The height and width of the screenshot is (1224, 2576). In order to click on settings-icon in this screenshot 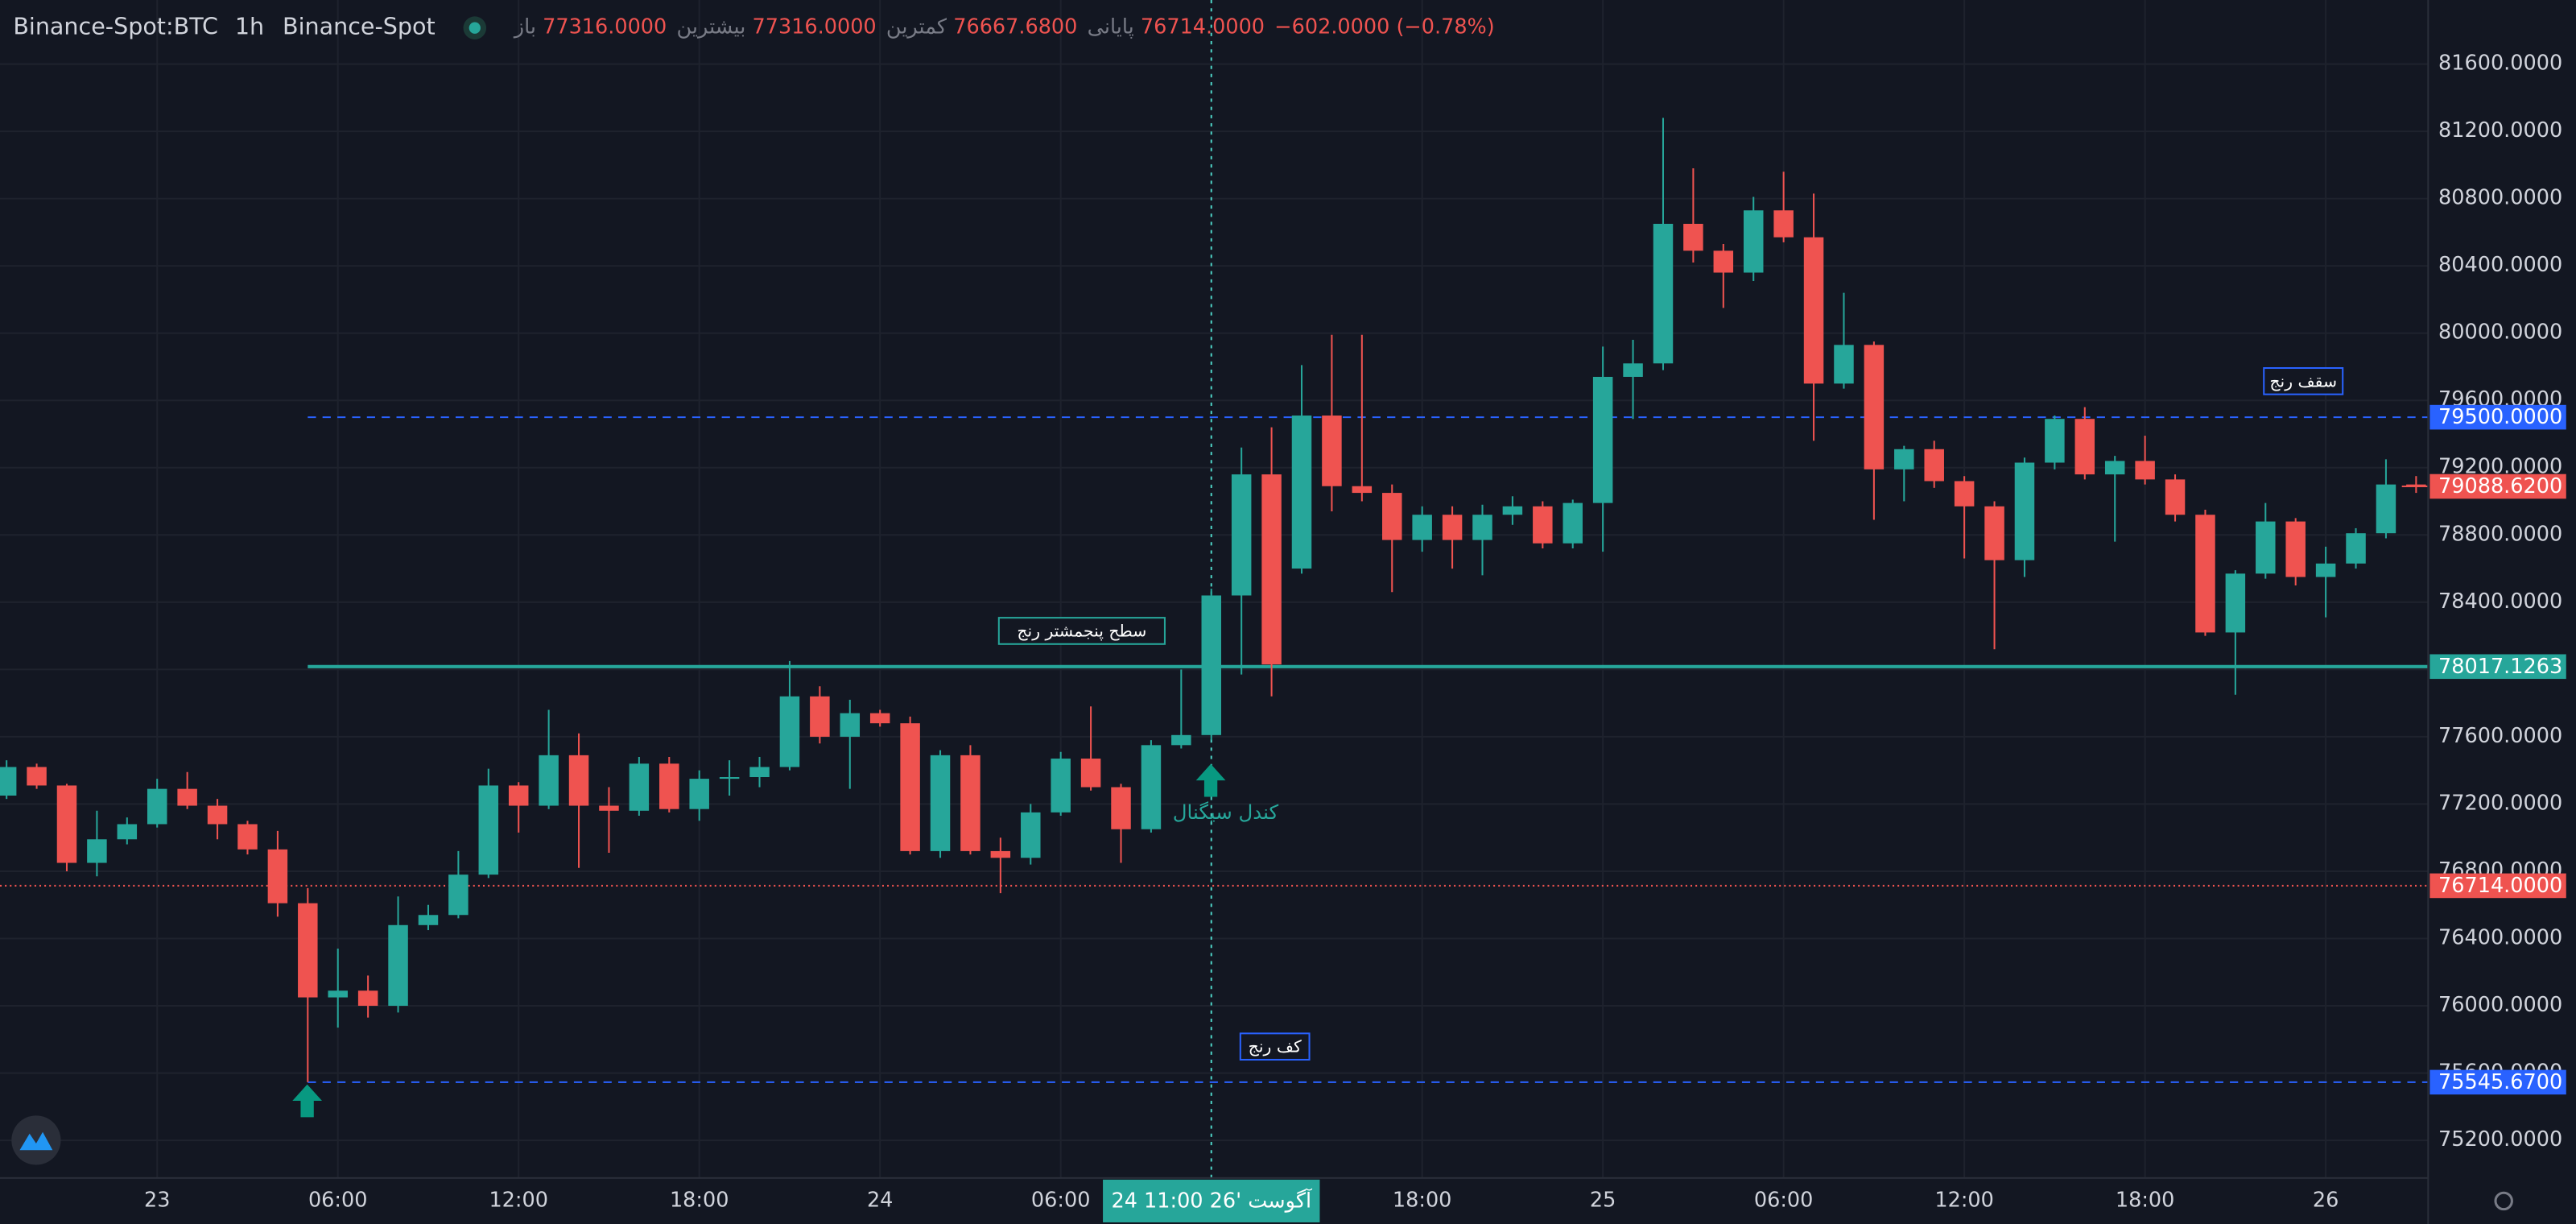, I will do `click(2503, 1201)`.